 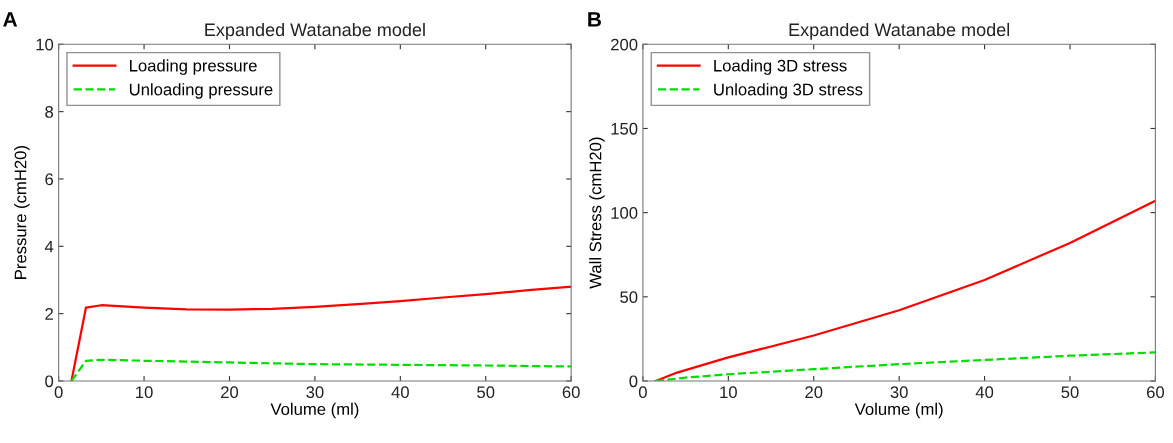 I want to click on text: A, so click(x=10, y=19).